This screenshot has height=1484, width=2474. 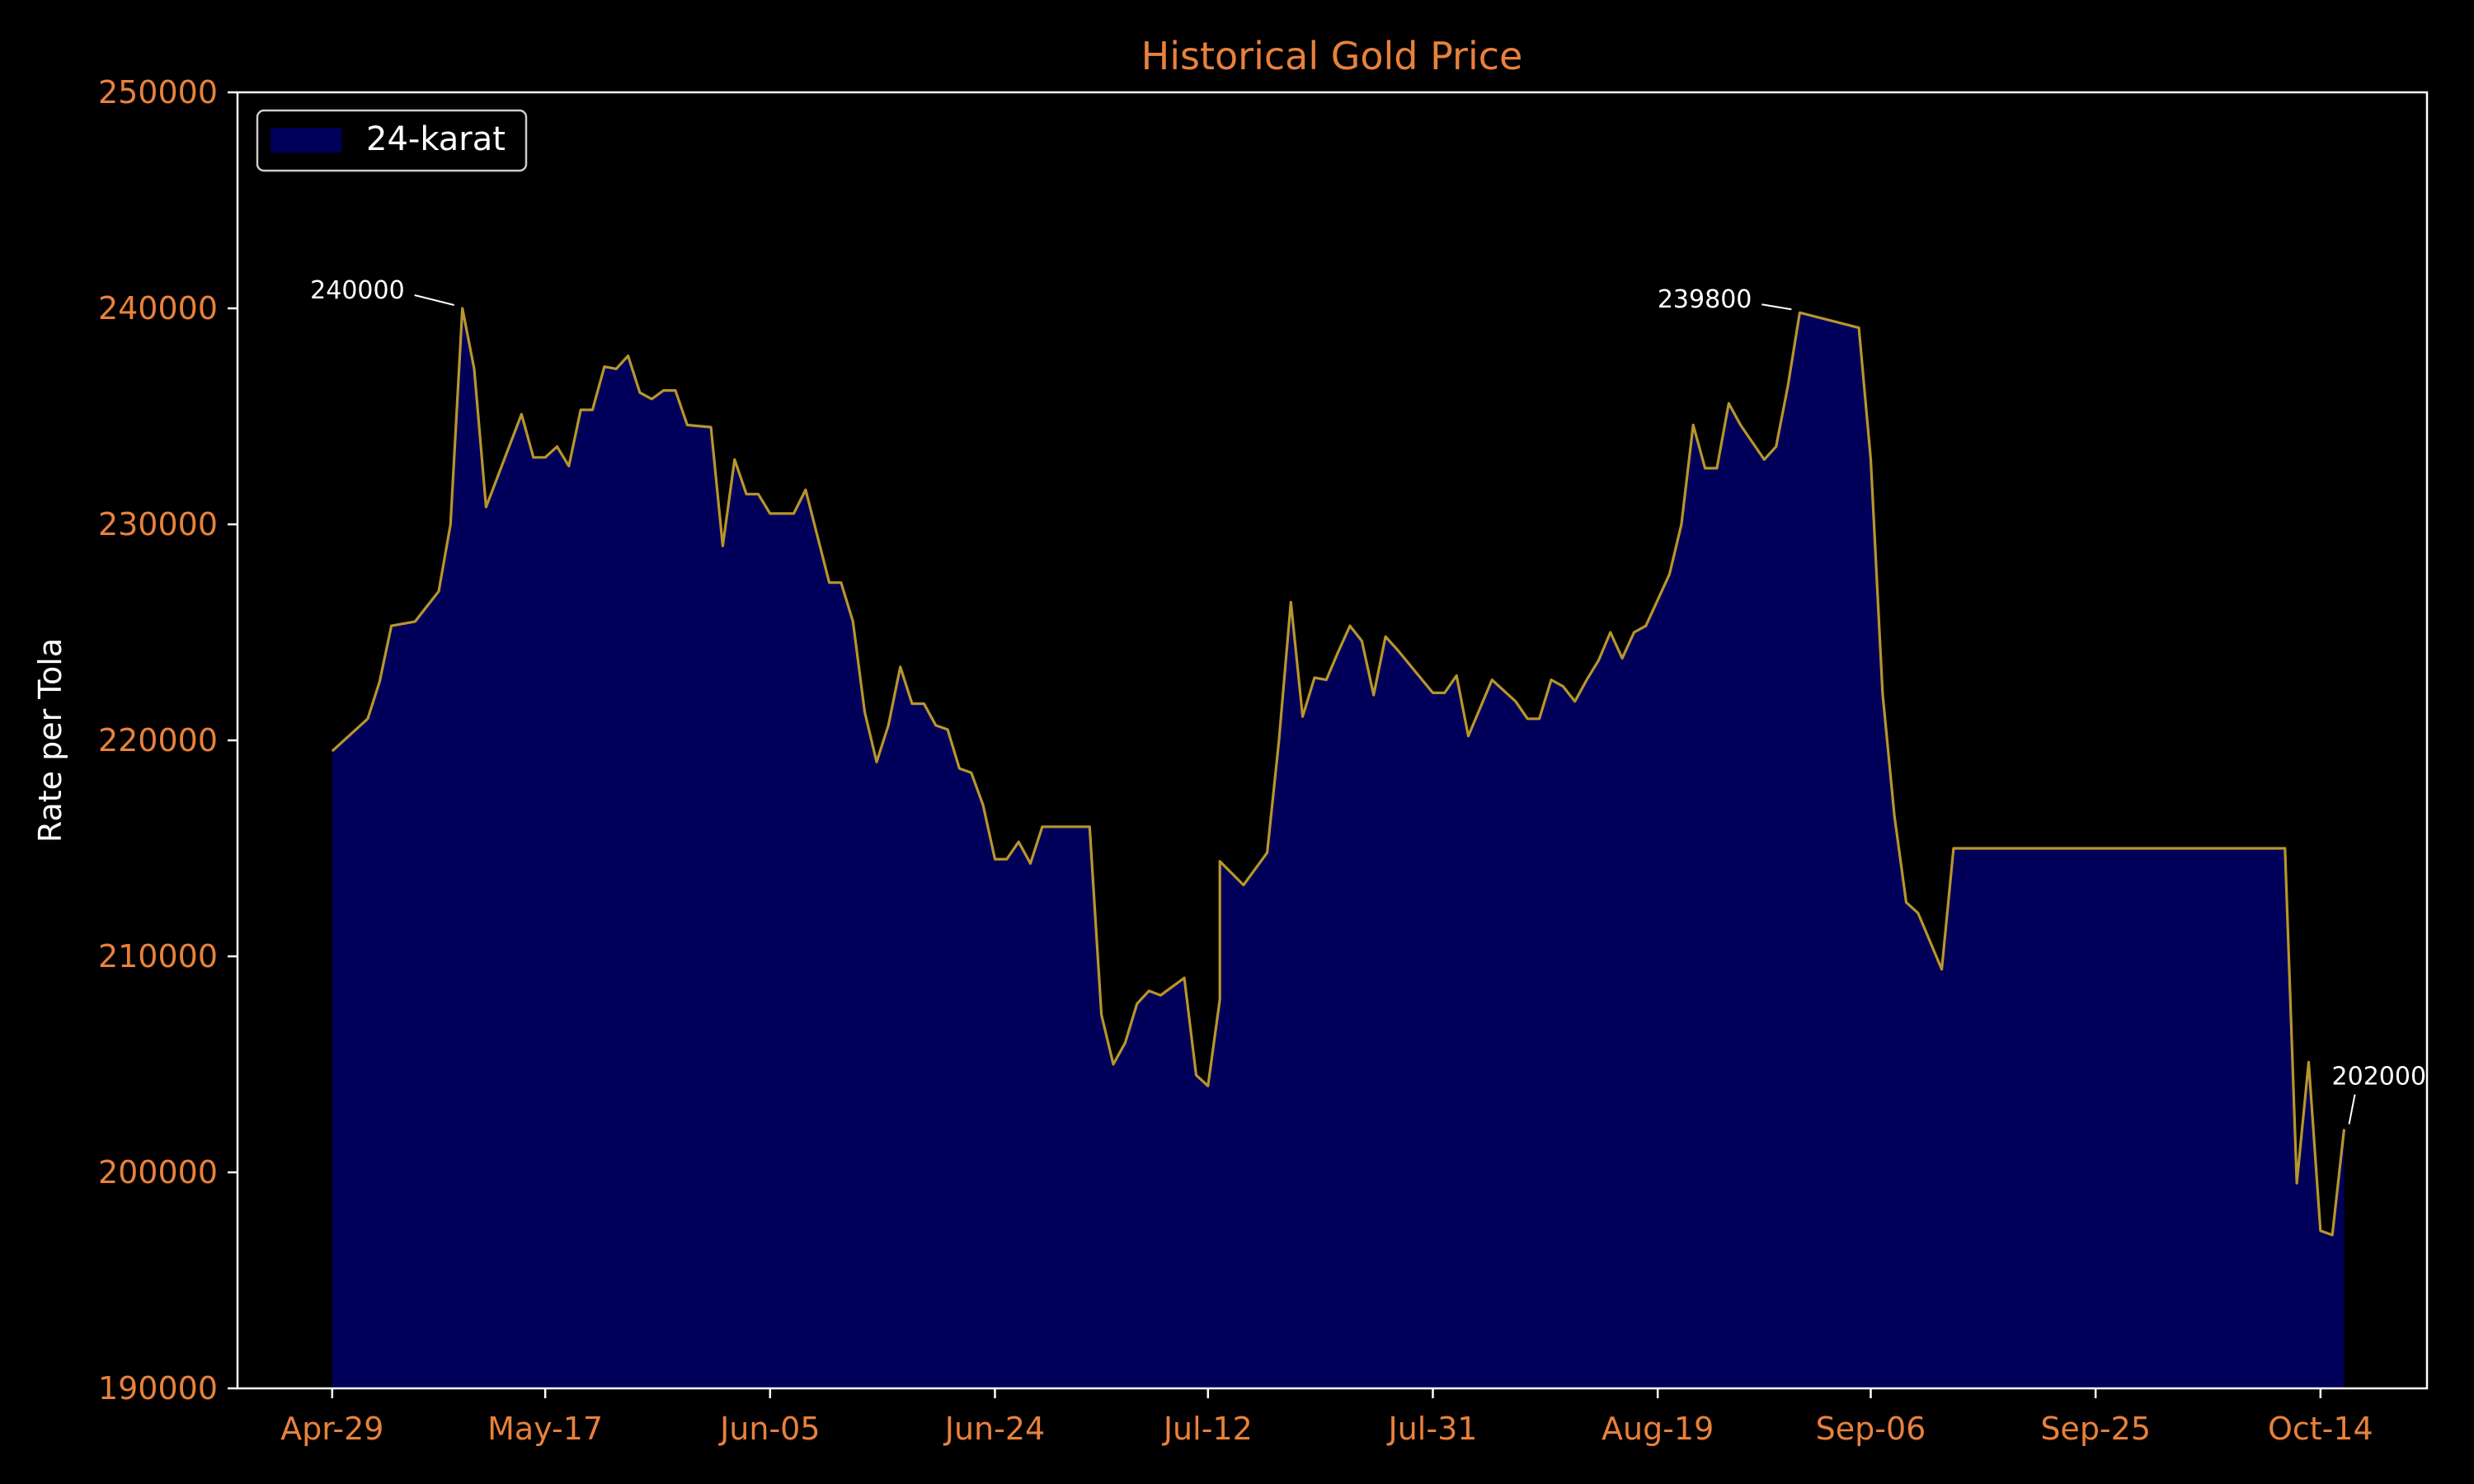 What do you see at coordinates (1871, 1429) in the screenshot?
I see `x-tick-label: Sep-06` at bounding box center [1871, 1429].